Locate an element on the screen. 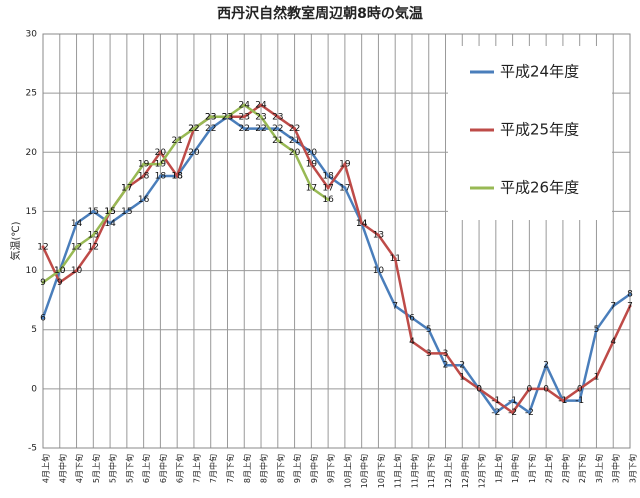  y-tick-label: -5 is located at coordinates (32, 449).